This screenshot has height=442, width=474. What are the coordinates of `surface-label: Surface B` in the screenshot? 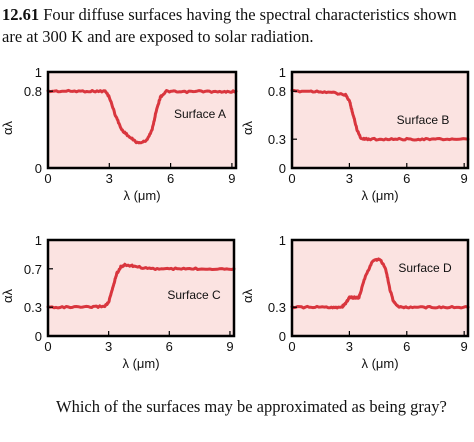 It's located at (423, 120).